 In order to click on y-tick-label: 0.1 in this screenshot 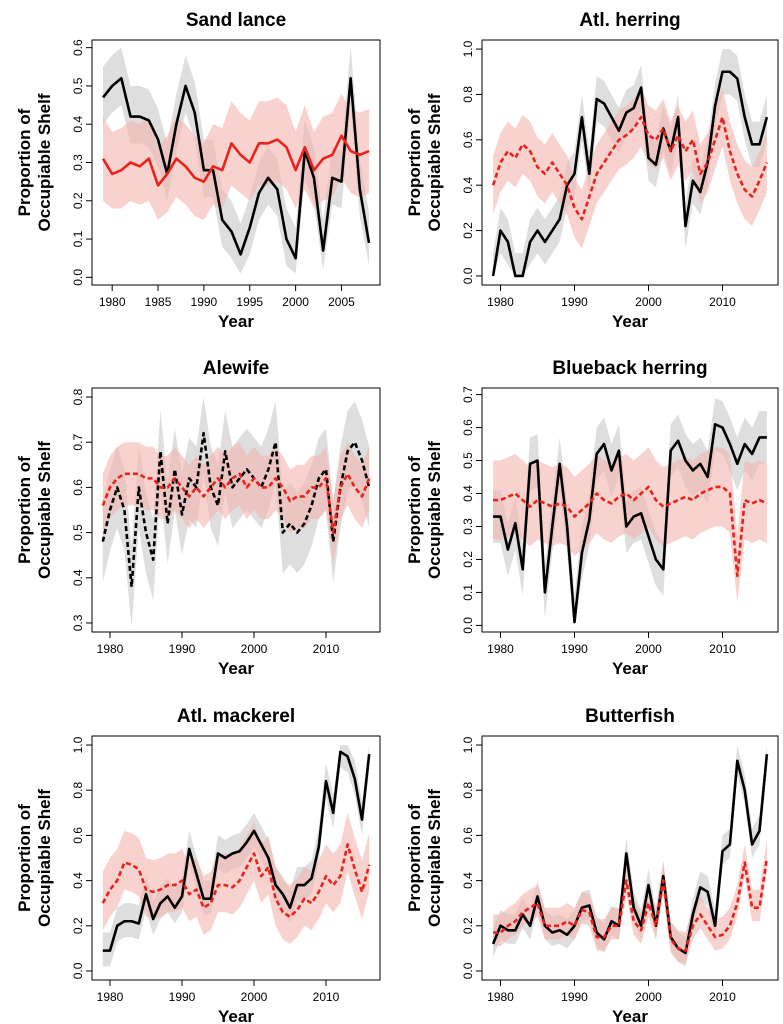, I will do `click(78, 238)`.